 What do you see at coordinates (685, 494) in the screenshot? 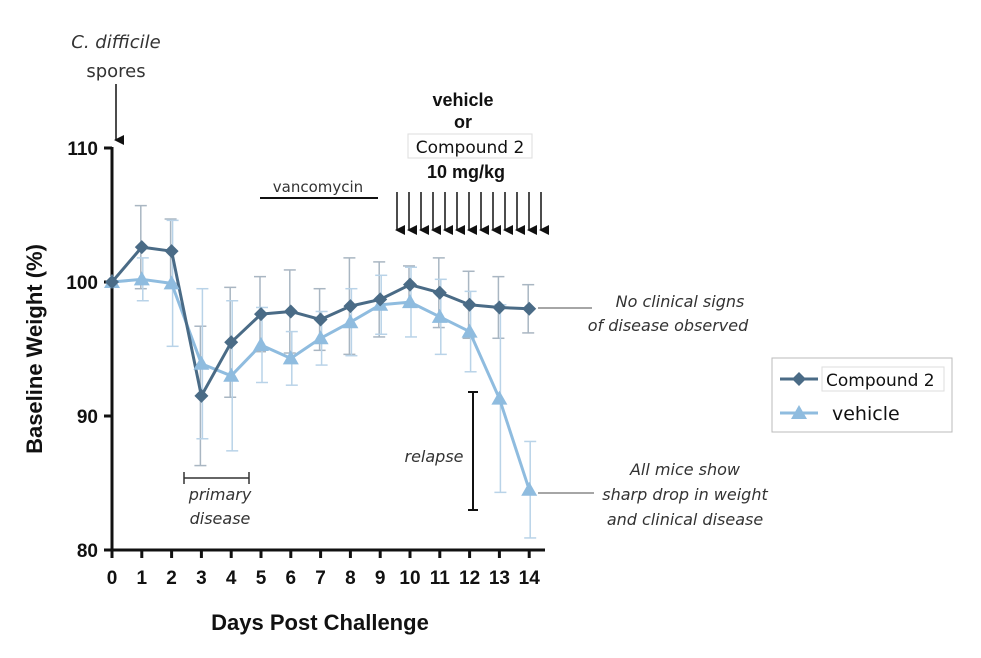
I see `drop-line2: sharp drop in weight` at bounding box center [685, 494].